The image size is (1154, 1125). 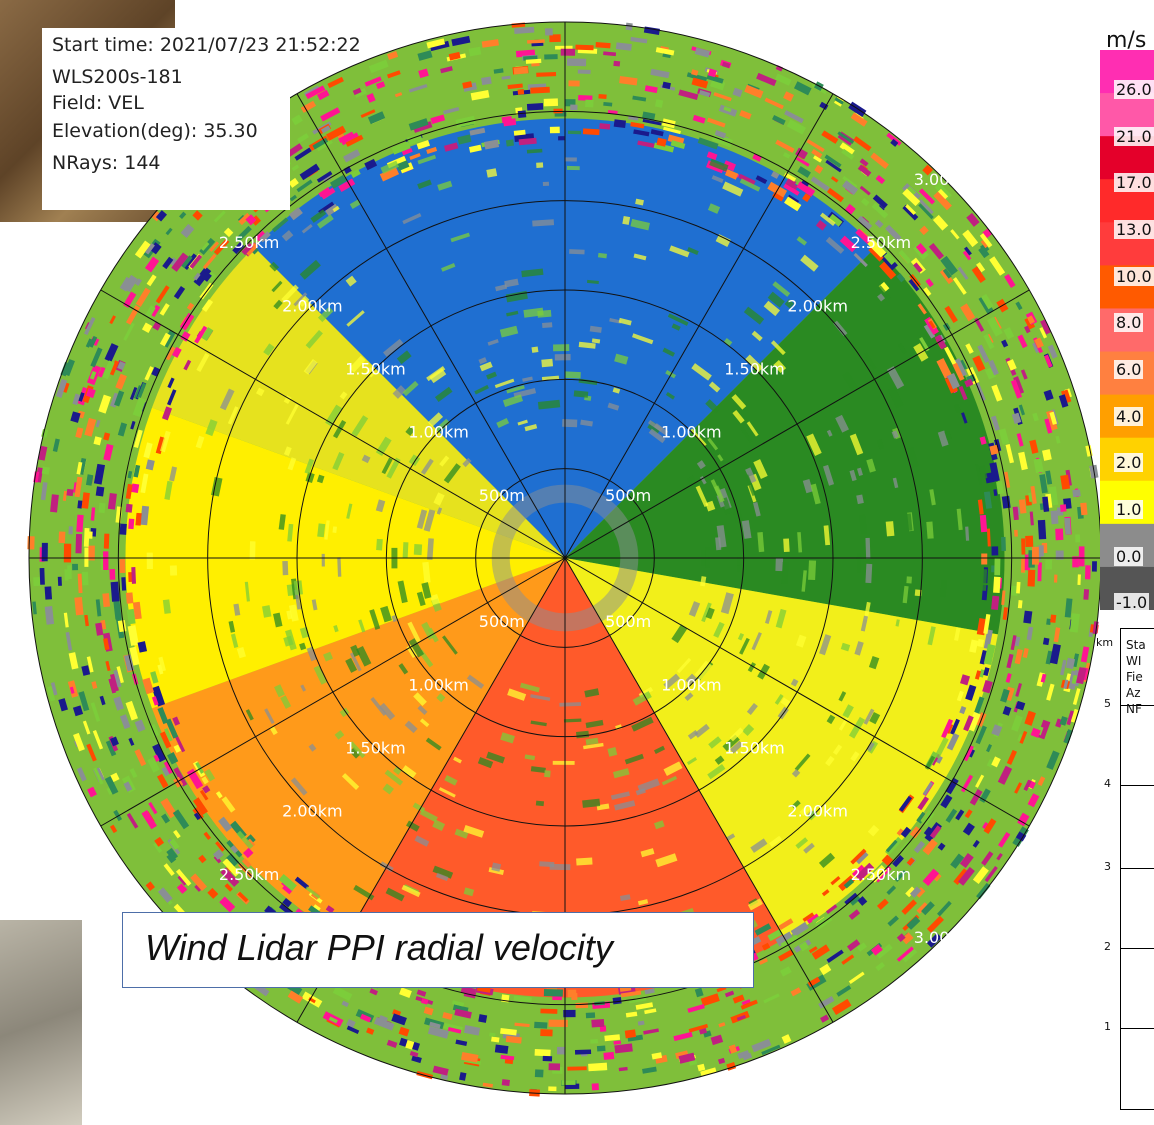 I want to click on side-panel-gridline, so click(x=1137, y=948).